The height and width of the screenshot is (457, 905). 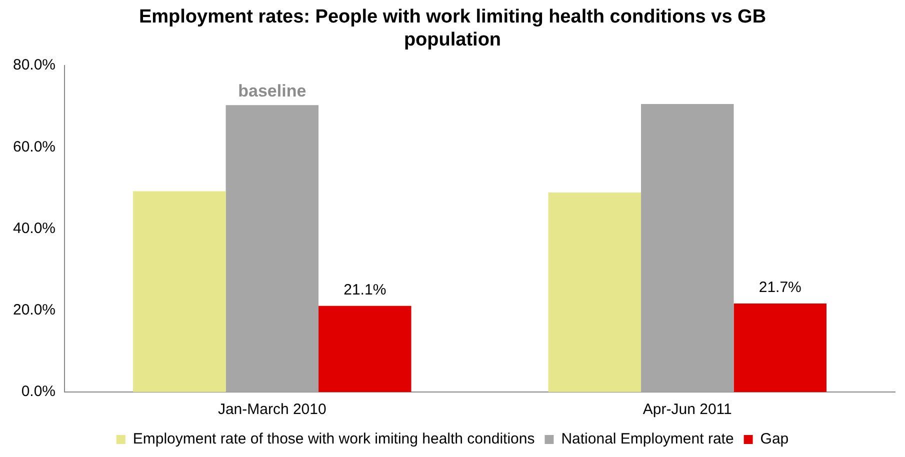 What do you see at coordinates (687, 409) in the screenshot?
I see `x-tick-label: Apr-Jun 2011` at bounding box center [687, 409].